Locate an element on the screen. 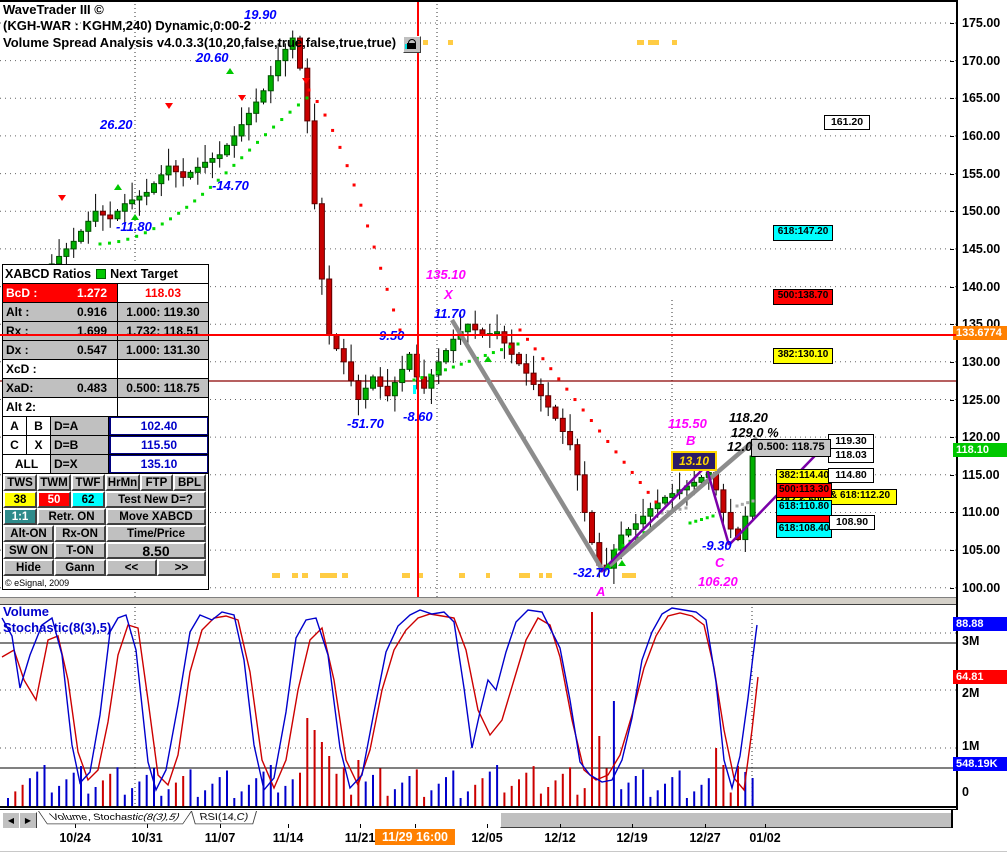 This screenshot has height=858, width=1007. ratio-name: XcD : is located at coordinates (21, 369).